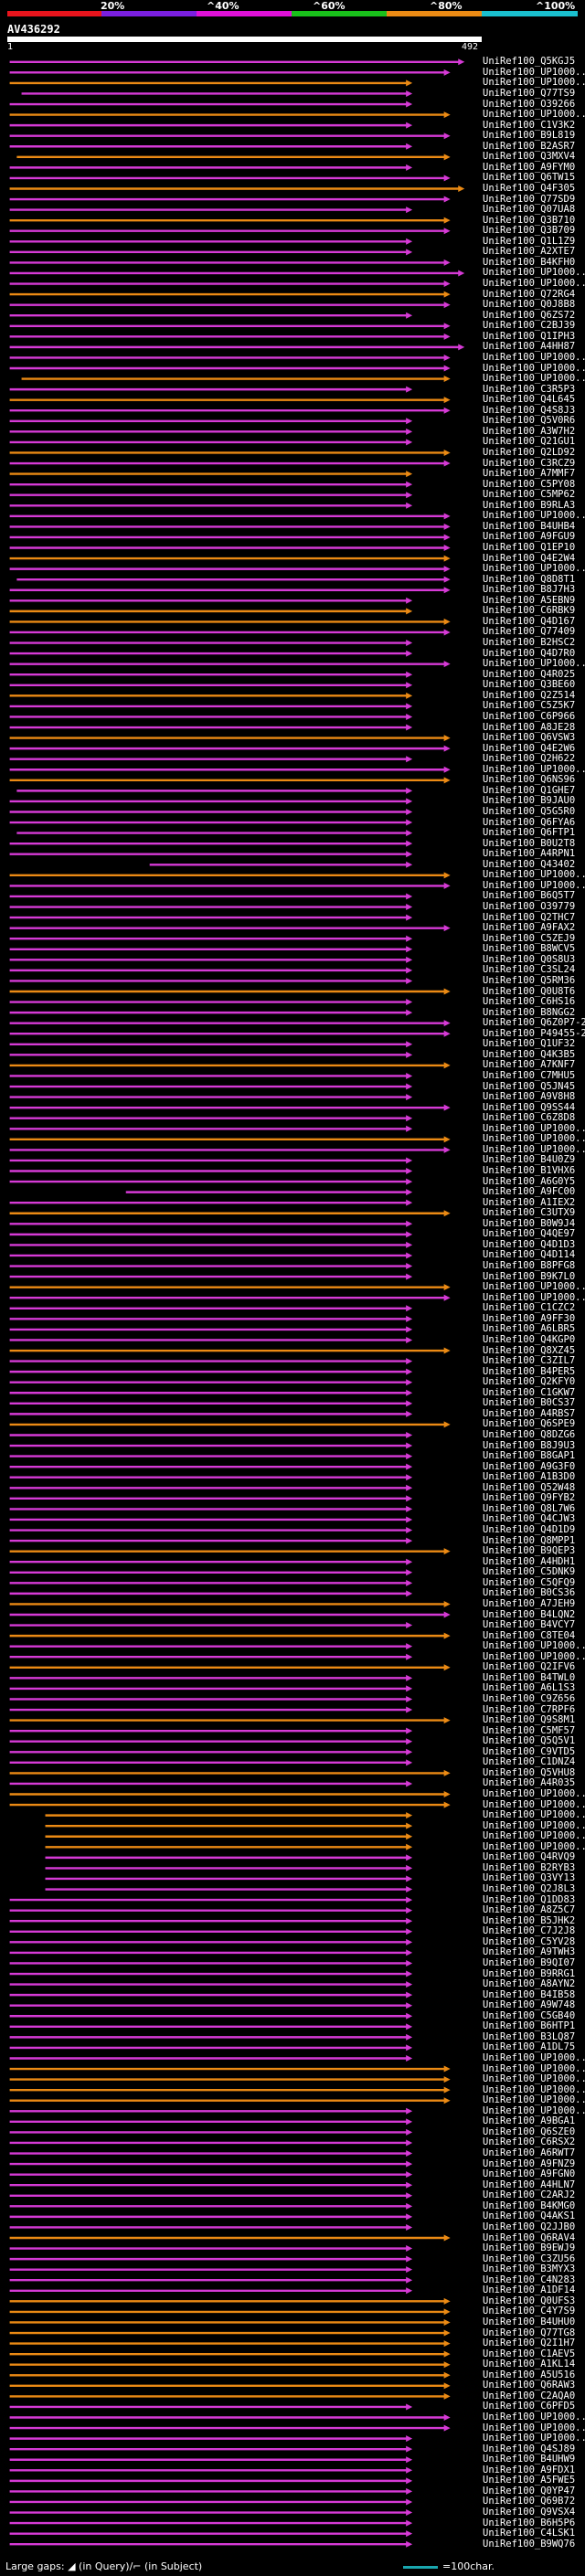 The height and width of the screenshot is (2576, 585). I want to click on hit-label-link: UniRef100_A8Z5C7, so click(530, 1910).